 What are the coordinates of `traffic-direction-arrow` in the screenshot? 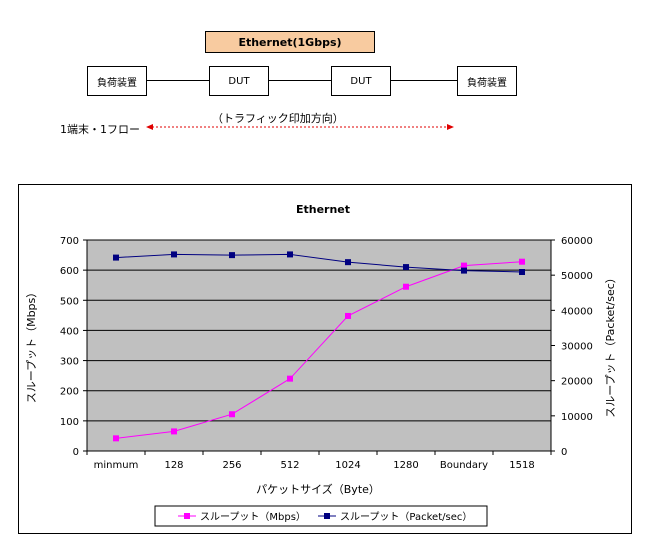 It's located at (300, 127).